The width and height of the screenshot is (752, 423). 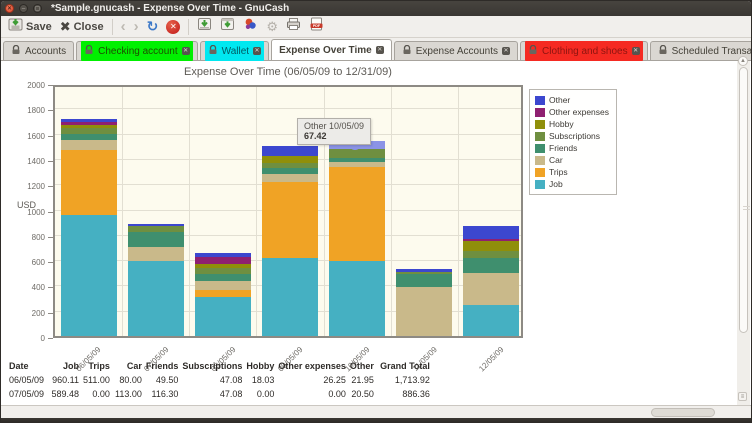 I want to click on print-button, so click(x=293, y=26).